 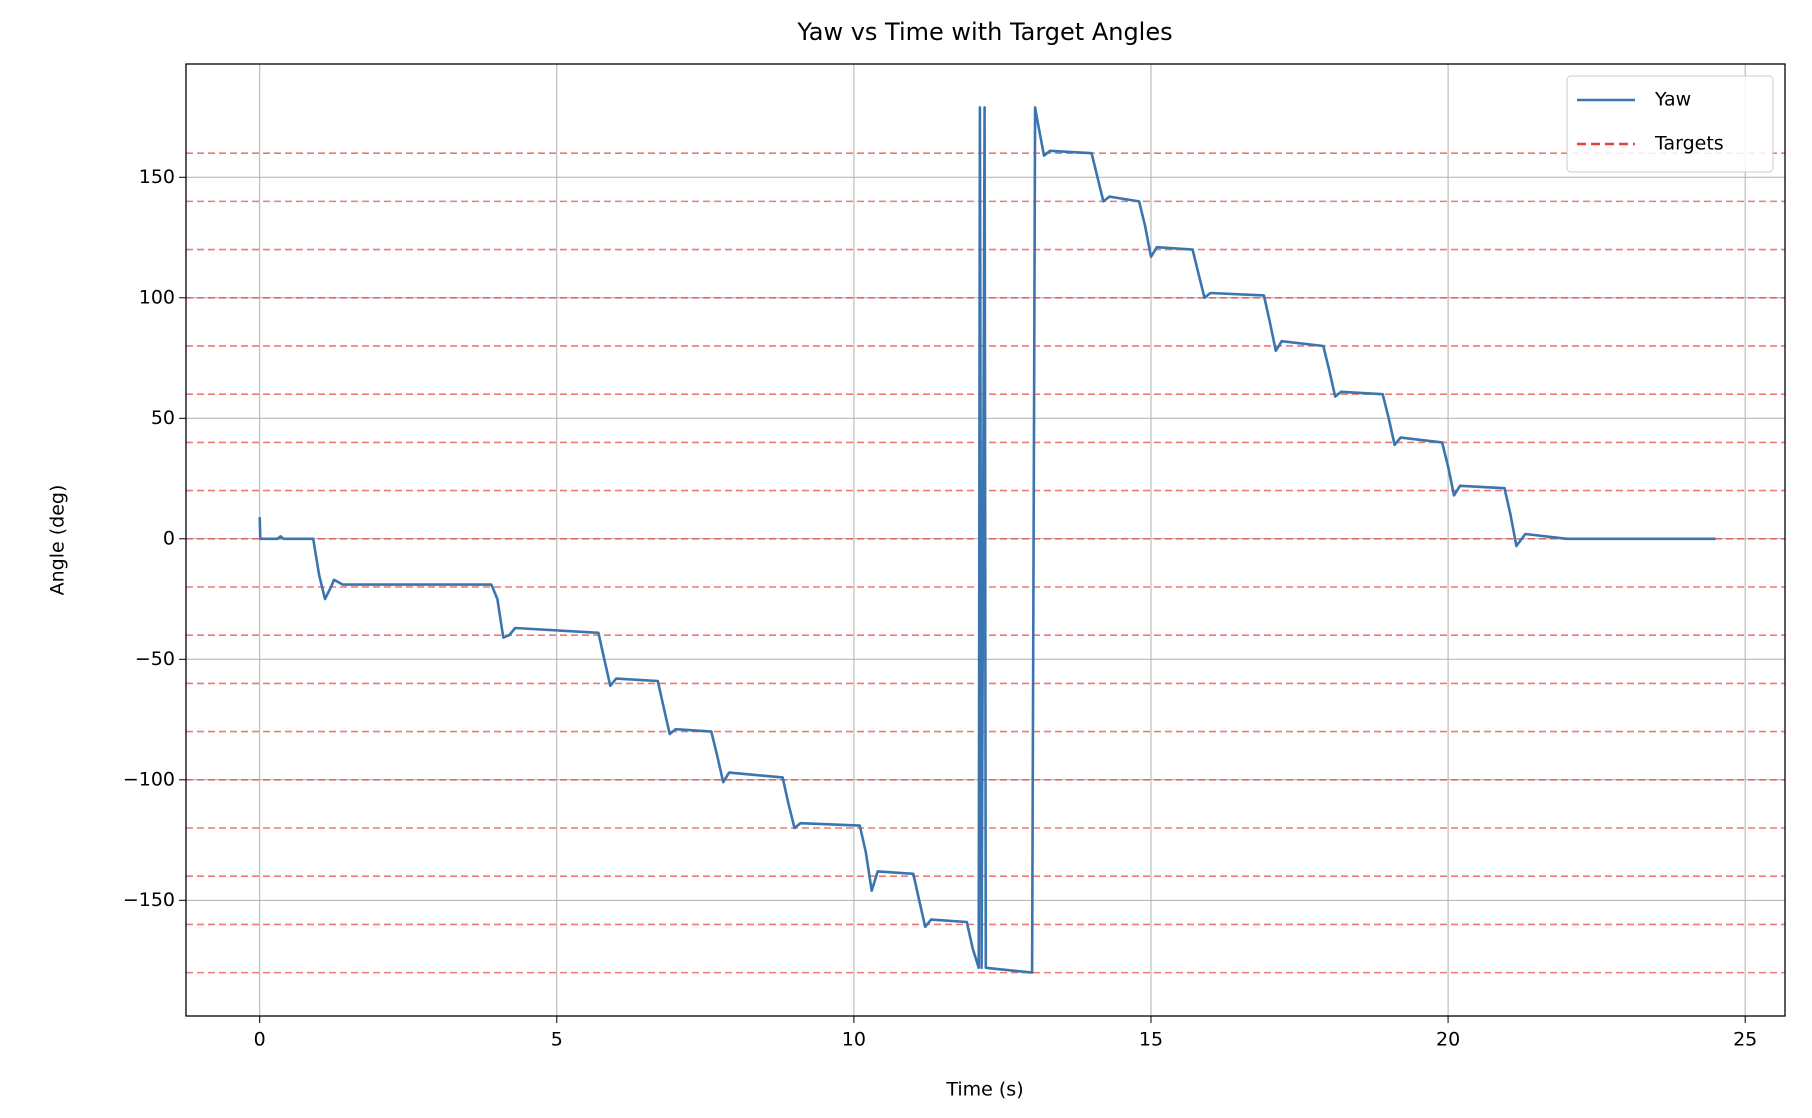 I want to click on x-tick-label: 0, so click(x=260, y=1040).